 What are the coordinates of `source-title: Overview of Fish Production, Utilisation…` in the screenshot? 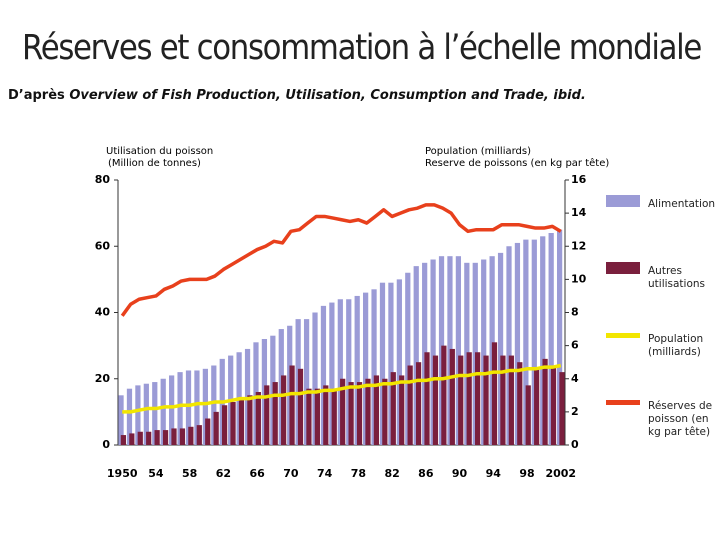 It's located at (327, 95).